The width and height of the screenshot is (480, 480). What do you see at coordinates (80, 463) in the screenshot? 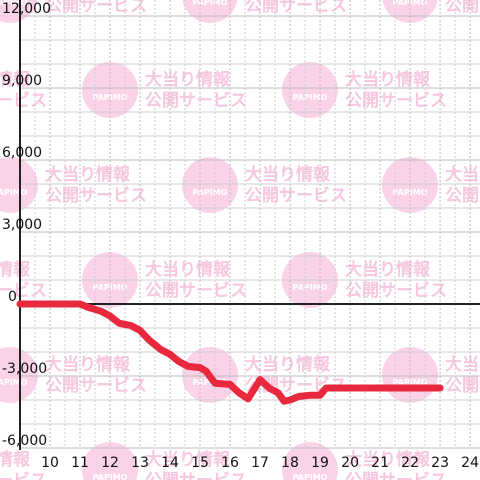
I see `x-tick-label: 11` at bounding box center [80, 463].